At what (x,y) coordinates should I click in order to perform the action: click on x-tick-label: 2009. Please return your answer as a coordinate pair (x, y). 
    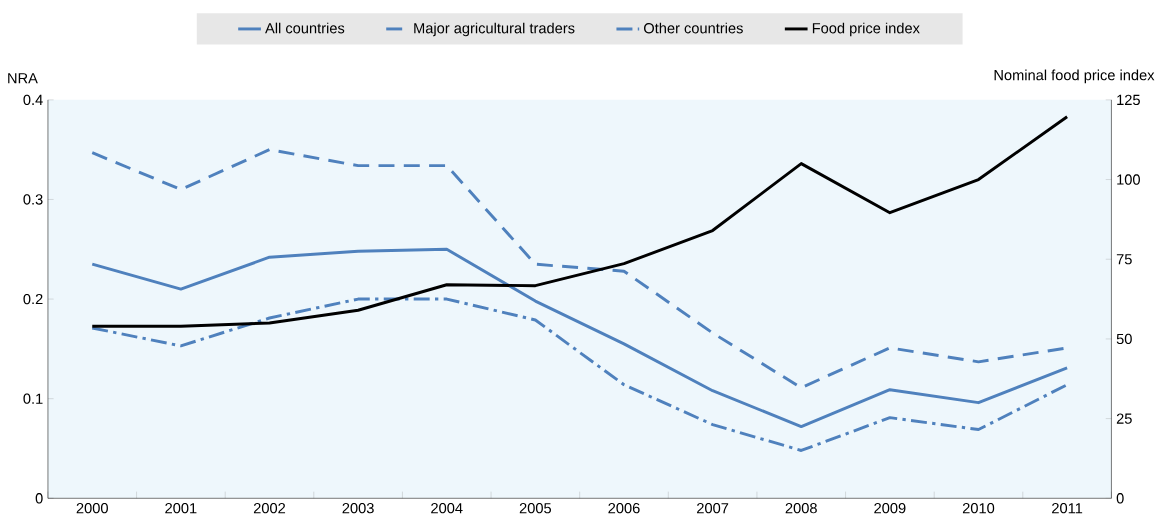
    Looking at the image, I should click on (890, 508).